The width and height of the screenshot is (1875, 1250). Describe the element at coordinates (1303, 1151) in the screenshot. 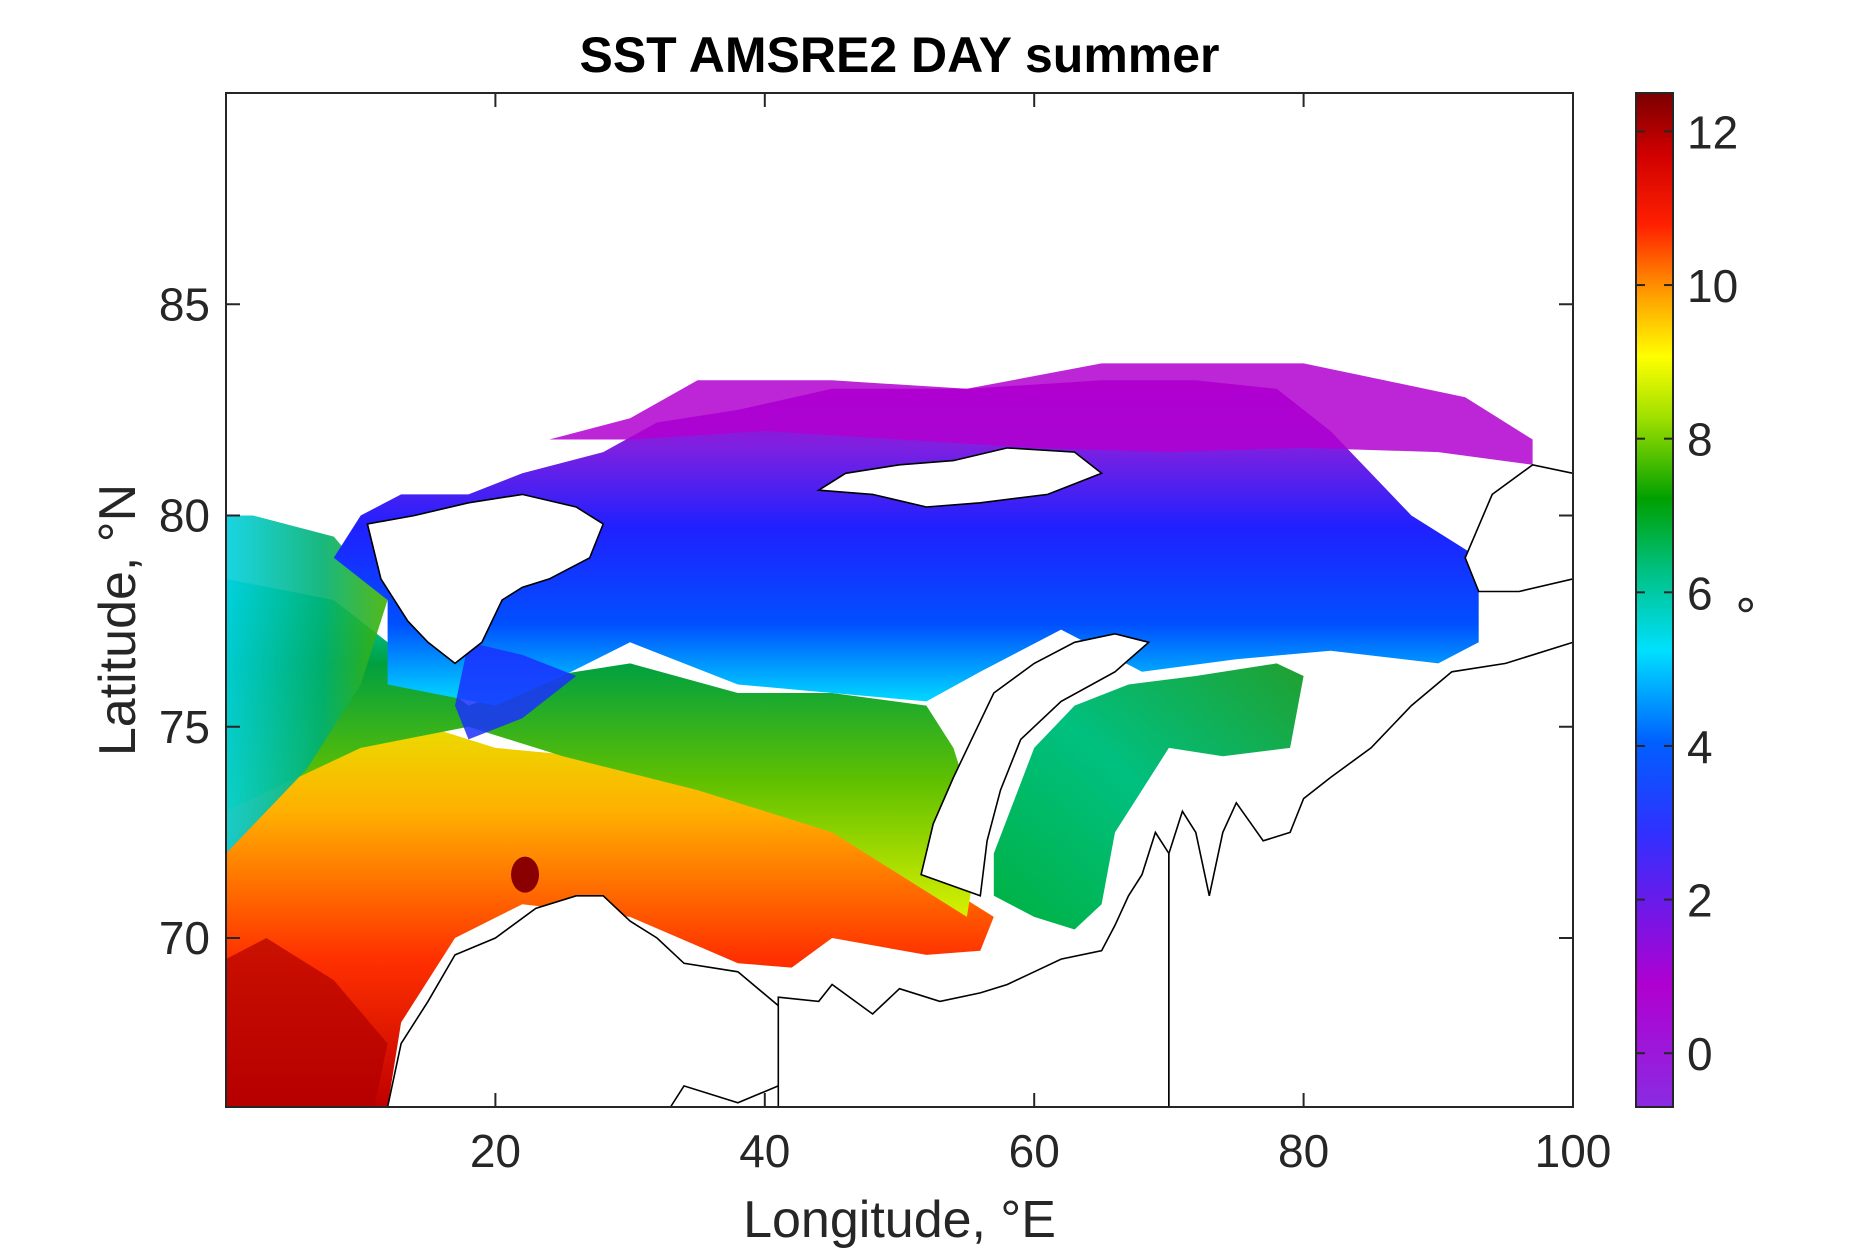

I see `x-tick-label: 80` at that location.